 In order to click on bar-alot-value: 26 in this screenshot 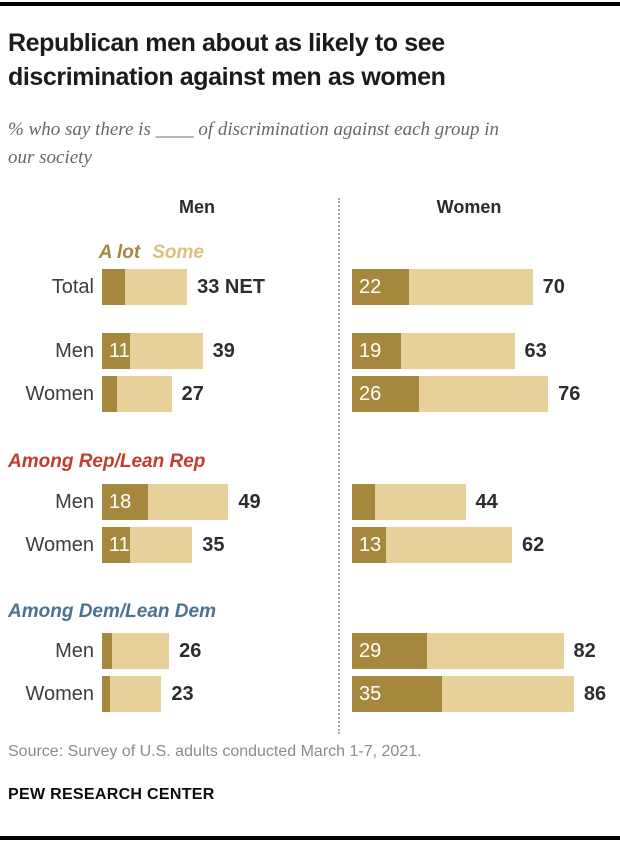, I will do `click(370, 394)`.